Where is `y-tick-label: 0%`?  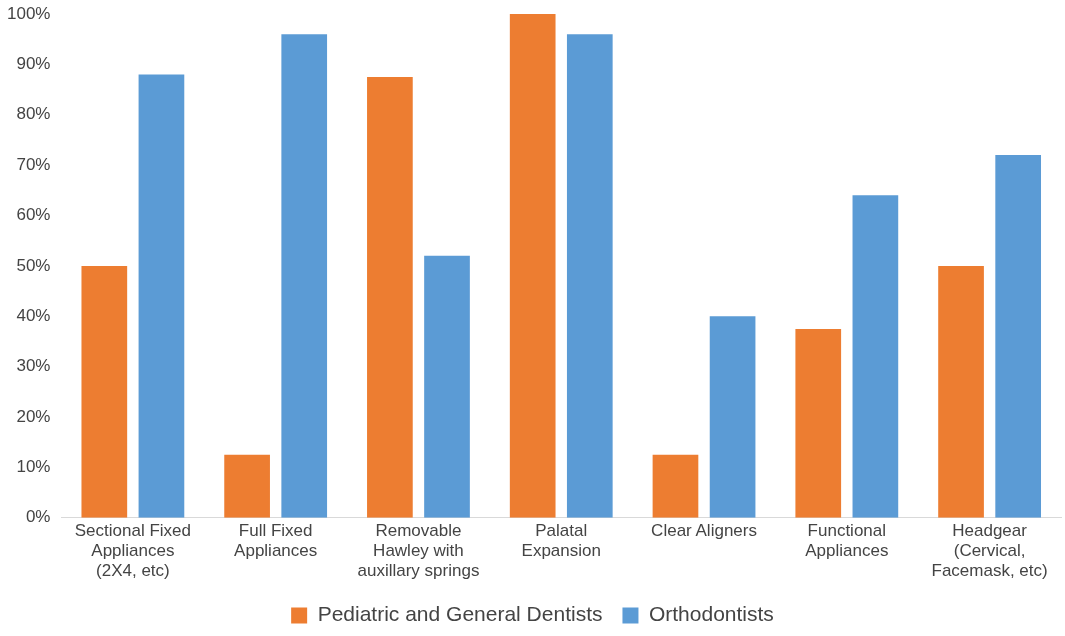 y-tick-label: 0% is located at coordinates (38, 517).